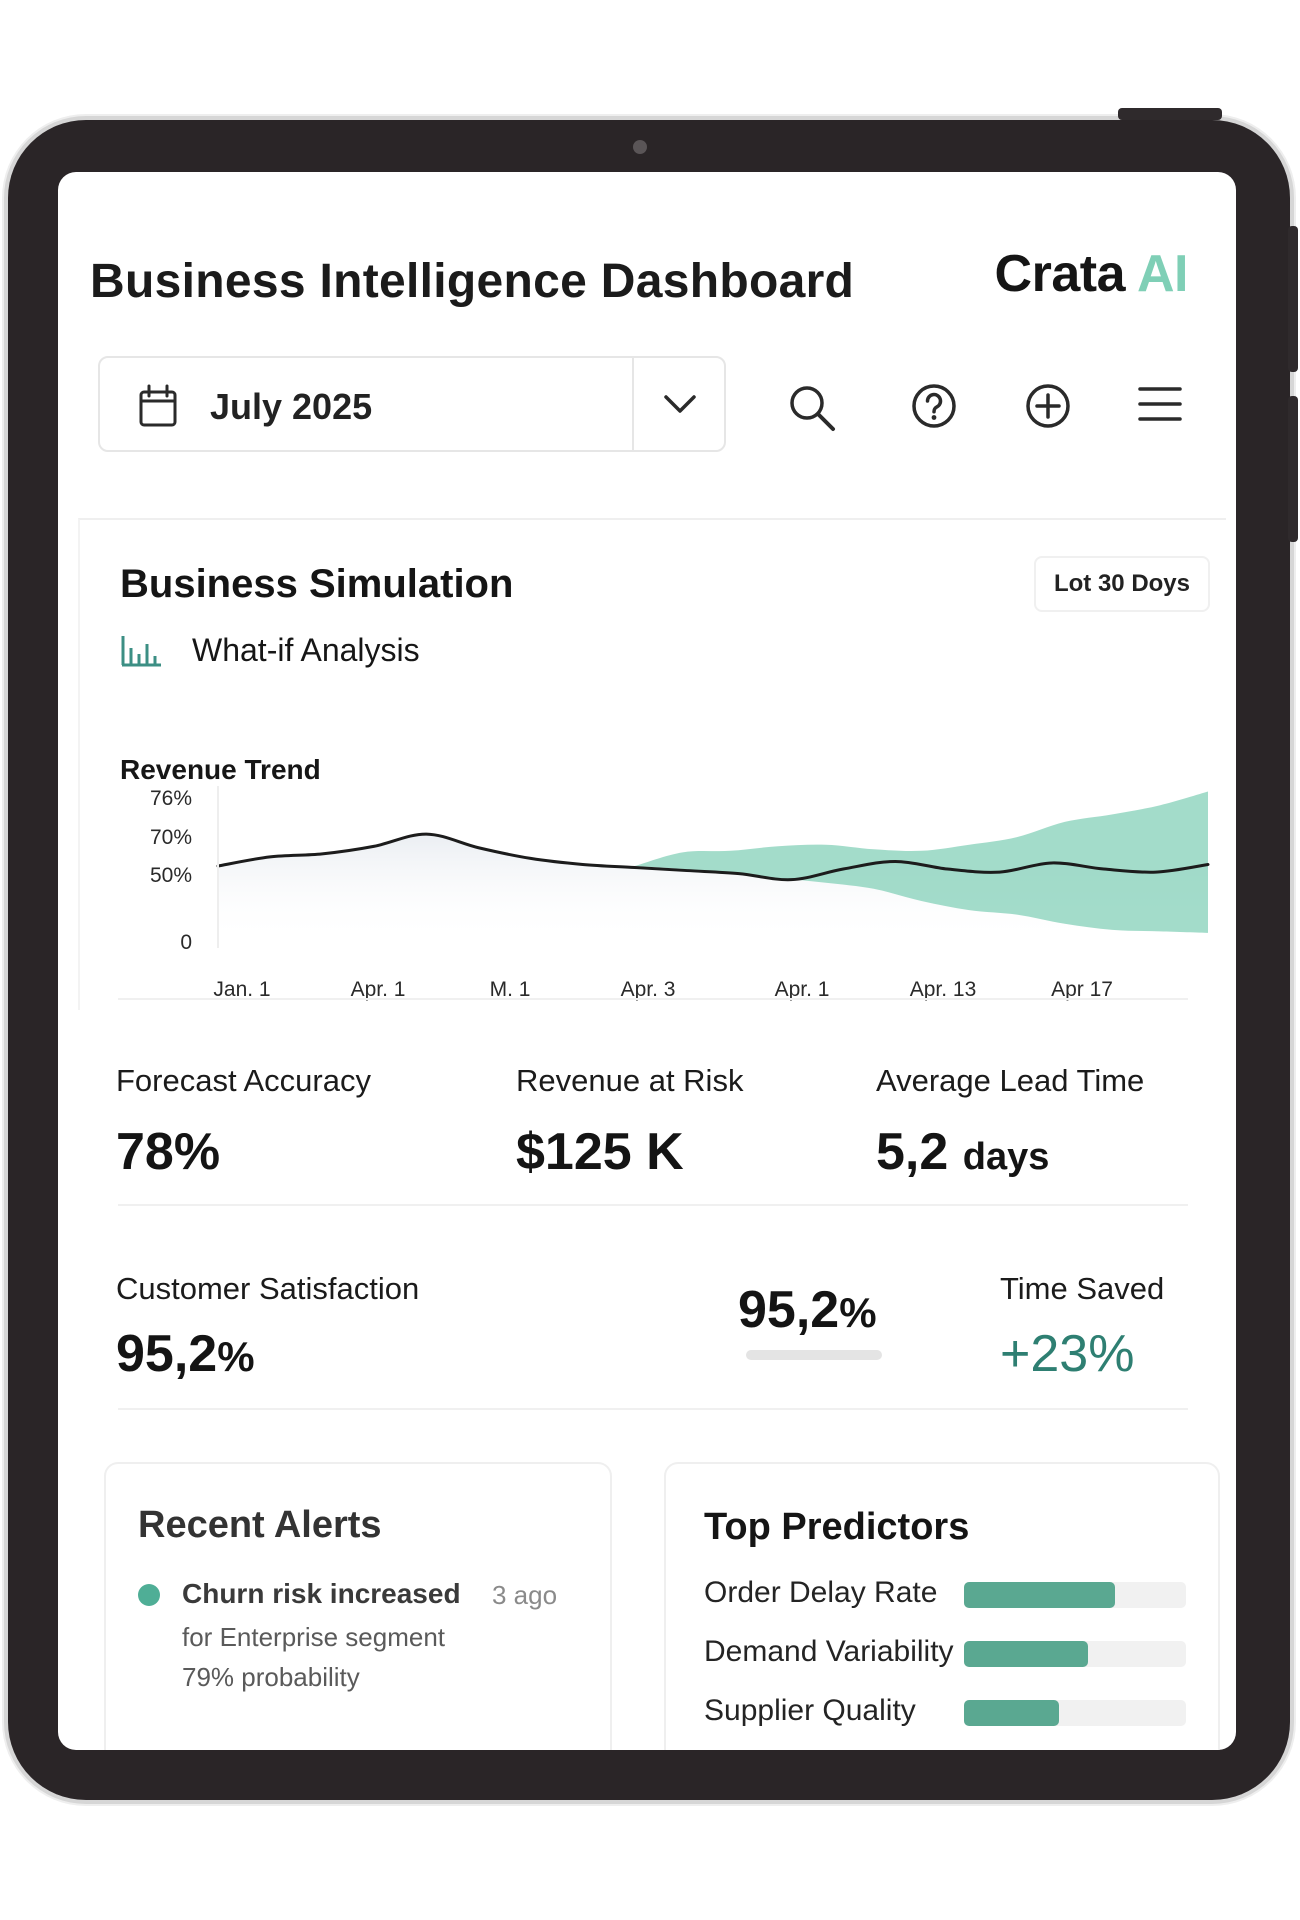  What do you see at coordinates (291, 406) in the screenshot?
I see `date-picker-value: July 2025` at bounding box center [291, 406].